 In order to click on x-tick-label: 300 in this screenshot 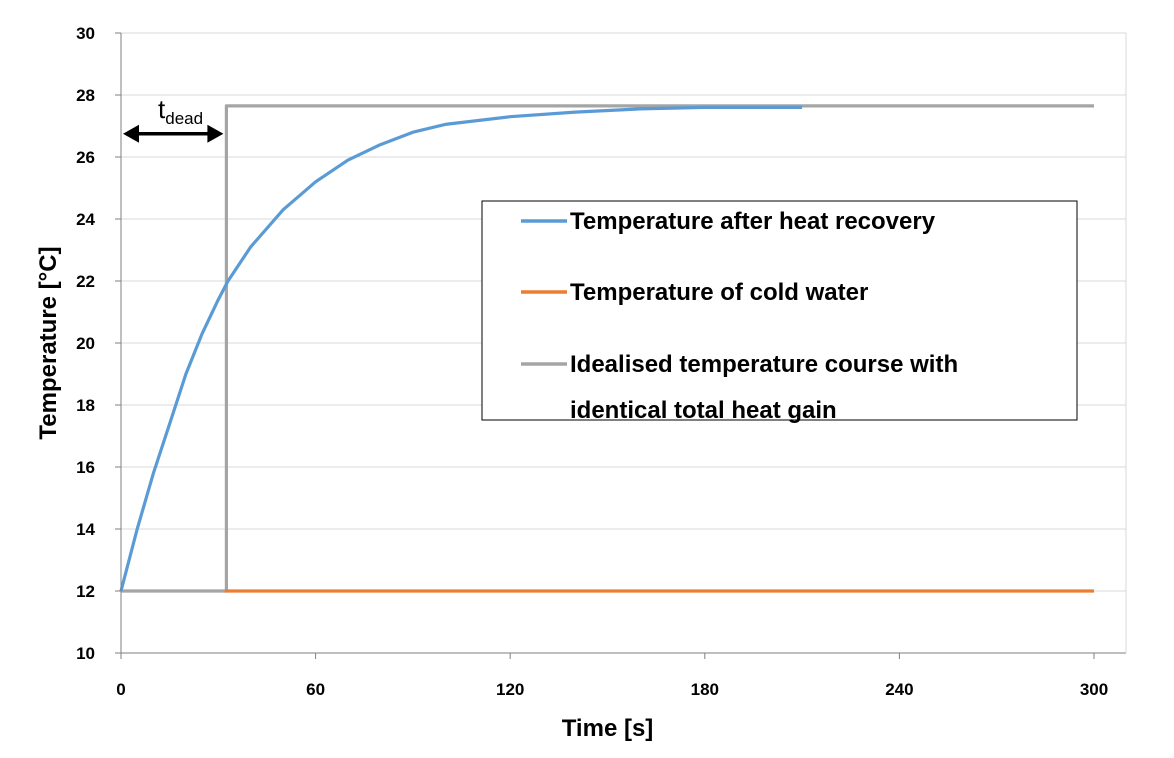, I will do `click(1094, 689)`.